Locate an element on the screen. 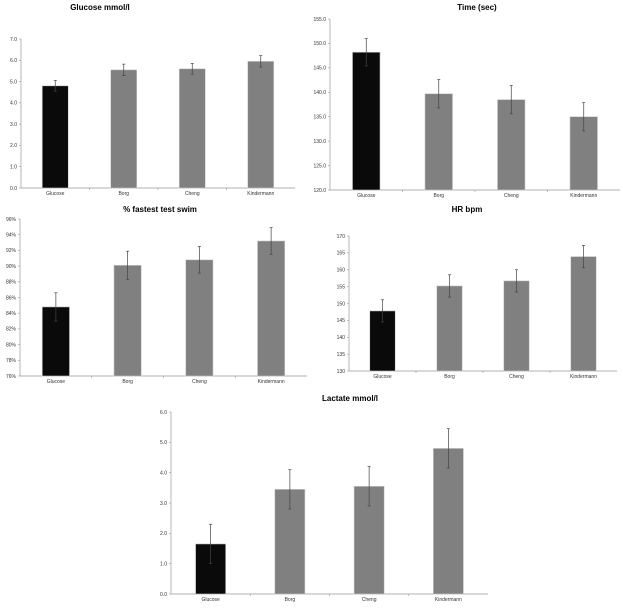 Image resolution: width=623 pixels, height=612 pixels. y-tick-label: 120.0 is located at coordinates (319, 191).